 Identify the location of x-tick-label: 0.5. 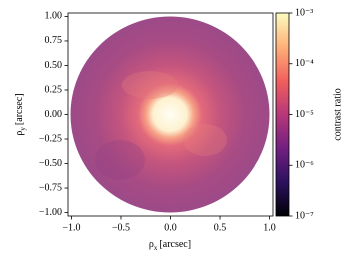
(220, 227).